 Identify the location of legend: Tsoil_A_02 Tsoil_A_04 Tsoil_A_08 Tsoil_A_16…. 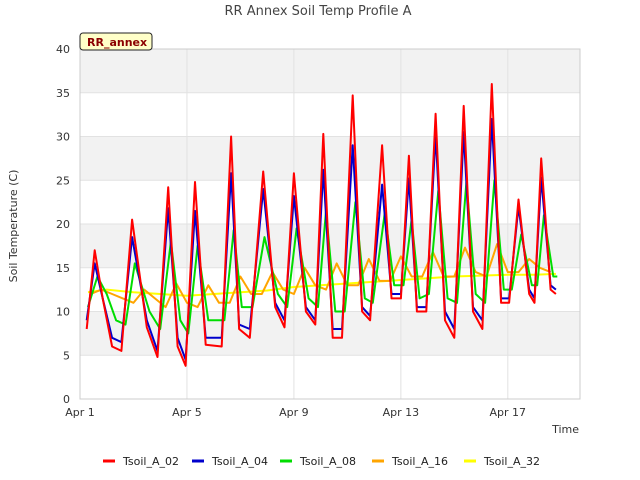
(321, 461).